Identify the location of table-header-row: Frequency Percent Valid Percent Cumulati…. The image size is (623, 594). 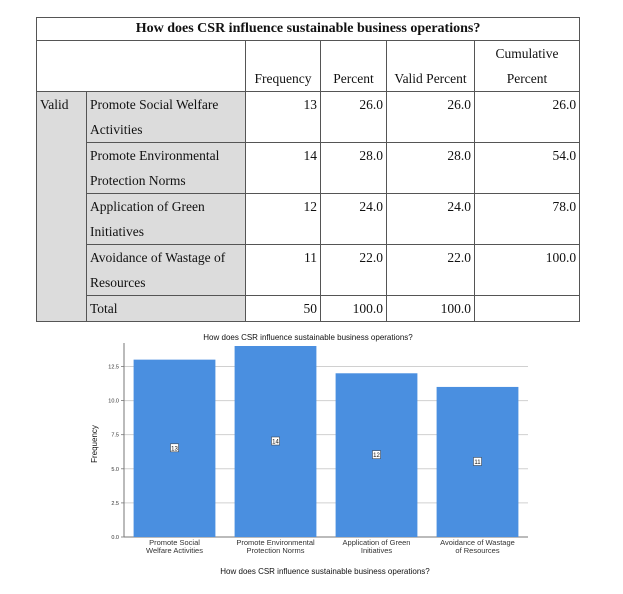
(308, 66).